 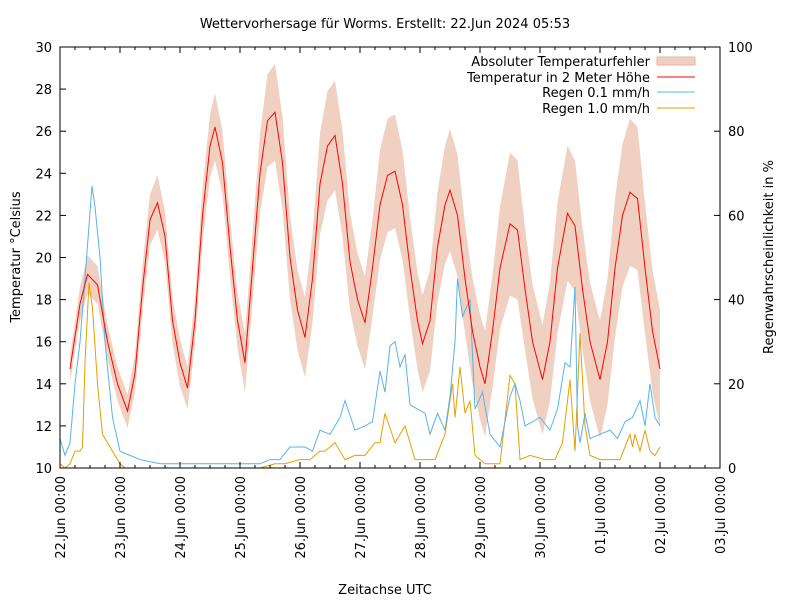 What do you see at coordinates (541, 517) in the screenshot?
I see `x-tick-label: 30.Jun 00:00` at bounding box center [541, 517].